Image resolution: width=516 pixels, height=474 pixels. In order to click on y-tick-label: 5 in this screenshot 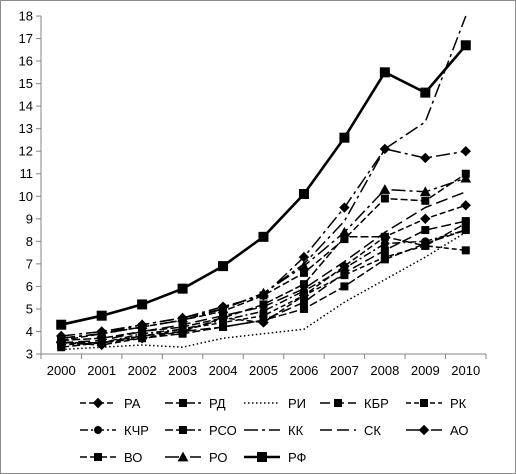, I will do `click(29, 308)`.